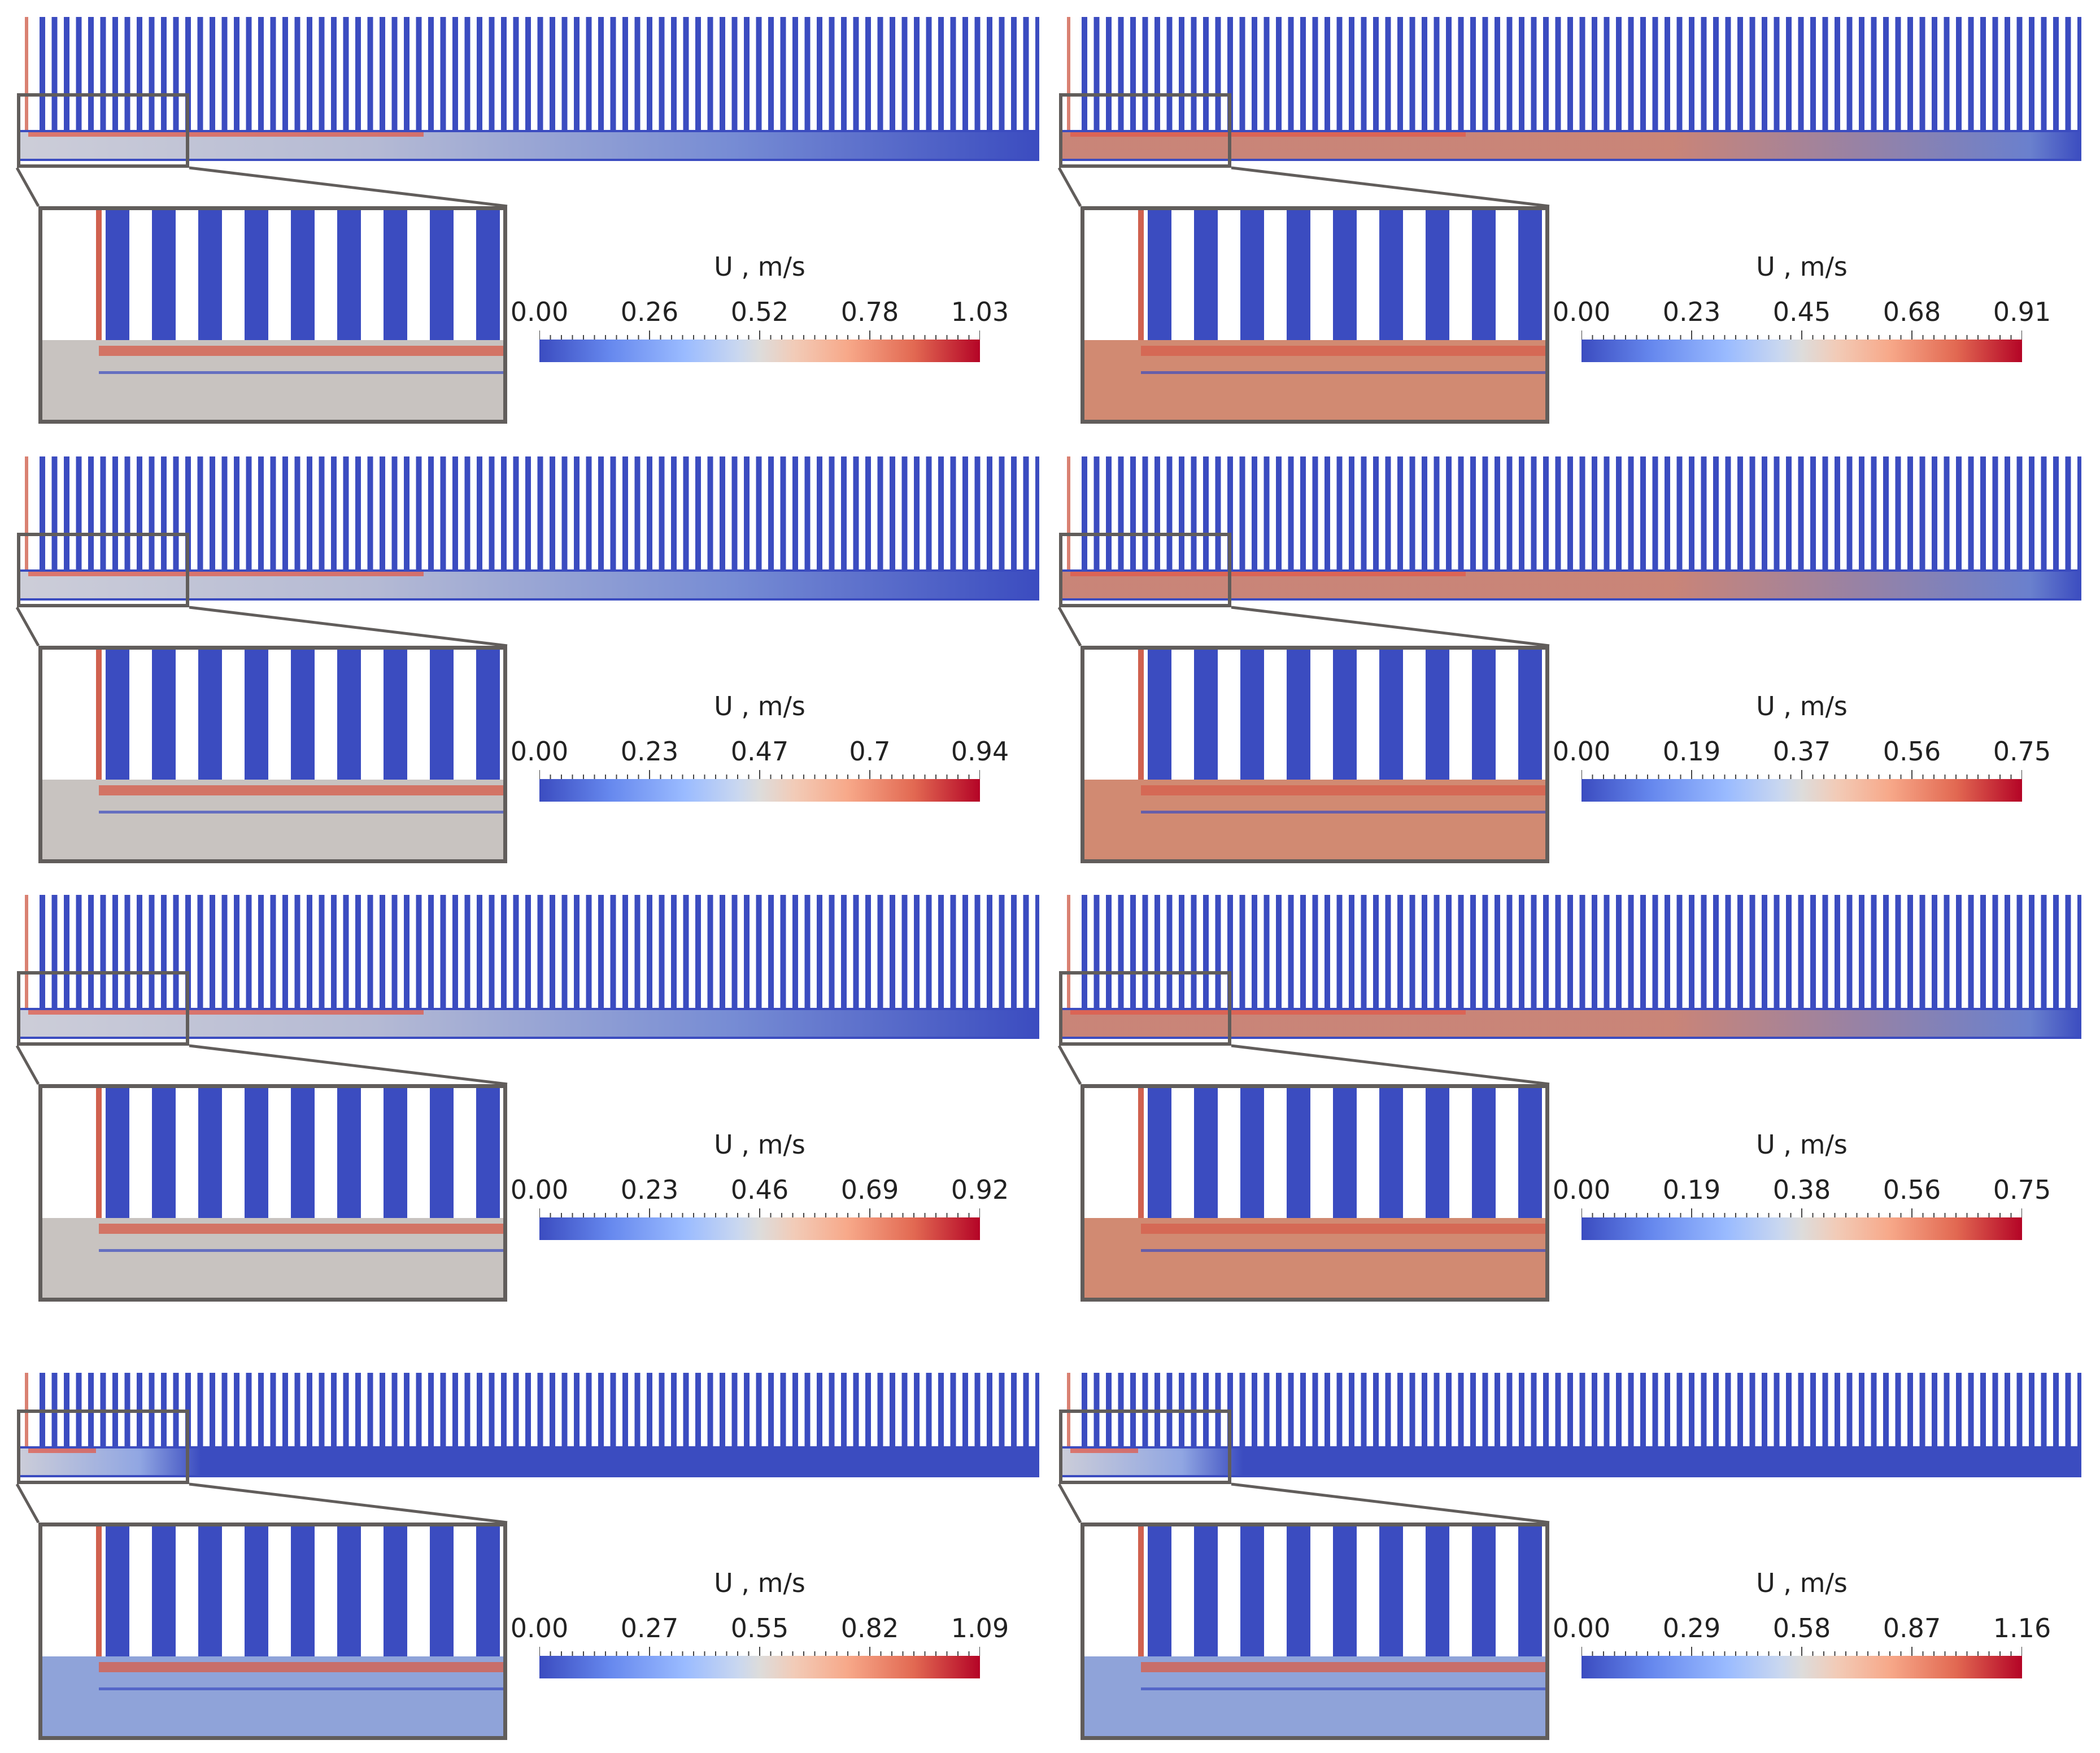  I want to click on colorbar-tick-label: 1.03, so click(980, 312).